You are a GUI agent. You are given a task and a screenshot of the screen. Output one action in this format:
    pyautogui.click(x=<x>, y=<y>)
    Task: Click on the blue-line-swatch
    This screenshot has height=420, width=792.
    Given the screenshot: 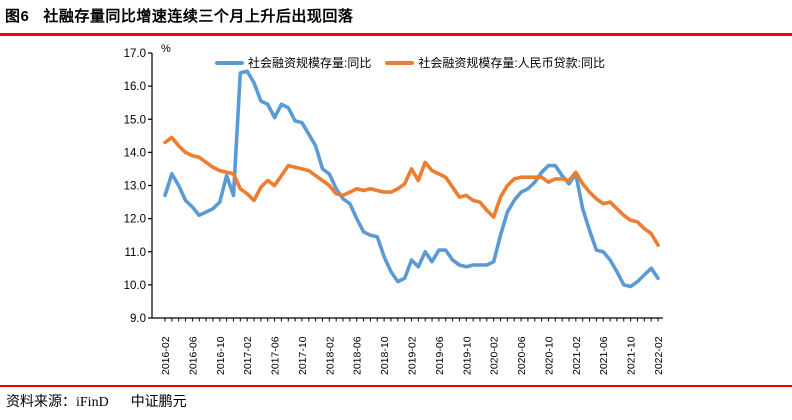 What is the action you would take?
    pyautogui.click(x=229, y=62)
    